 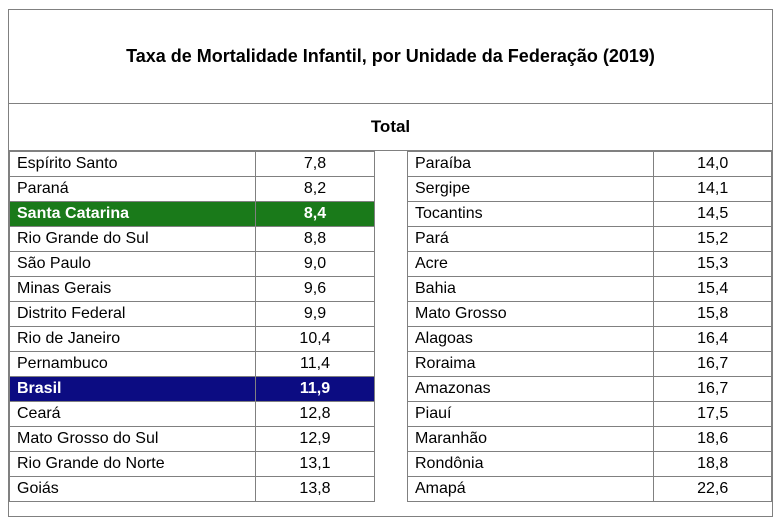 What do you see at coordinates (712, 314) in the screenshot?
I see `state-value: 15,8` at bounding box center [712, 314].